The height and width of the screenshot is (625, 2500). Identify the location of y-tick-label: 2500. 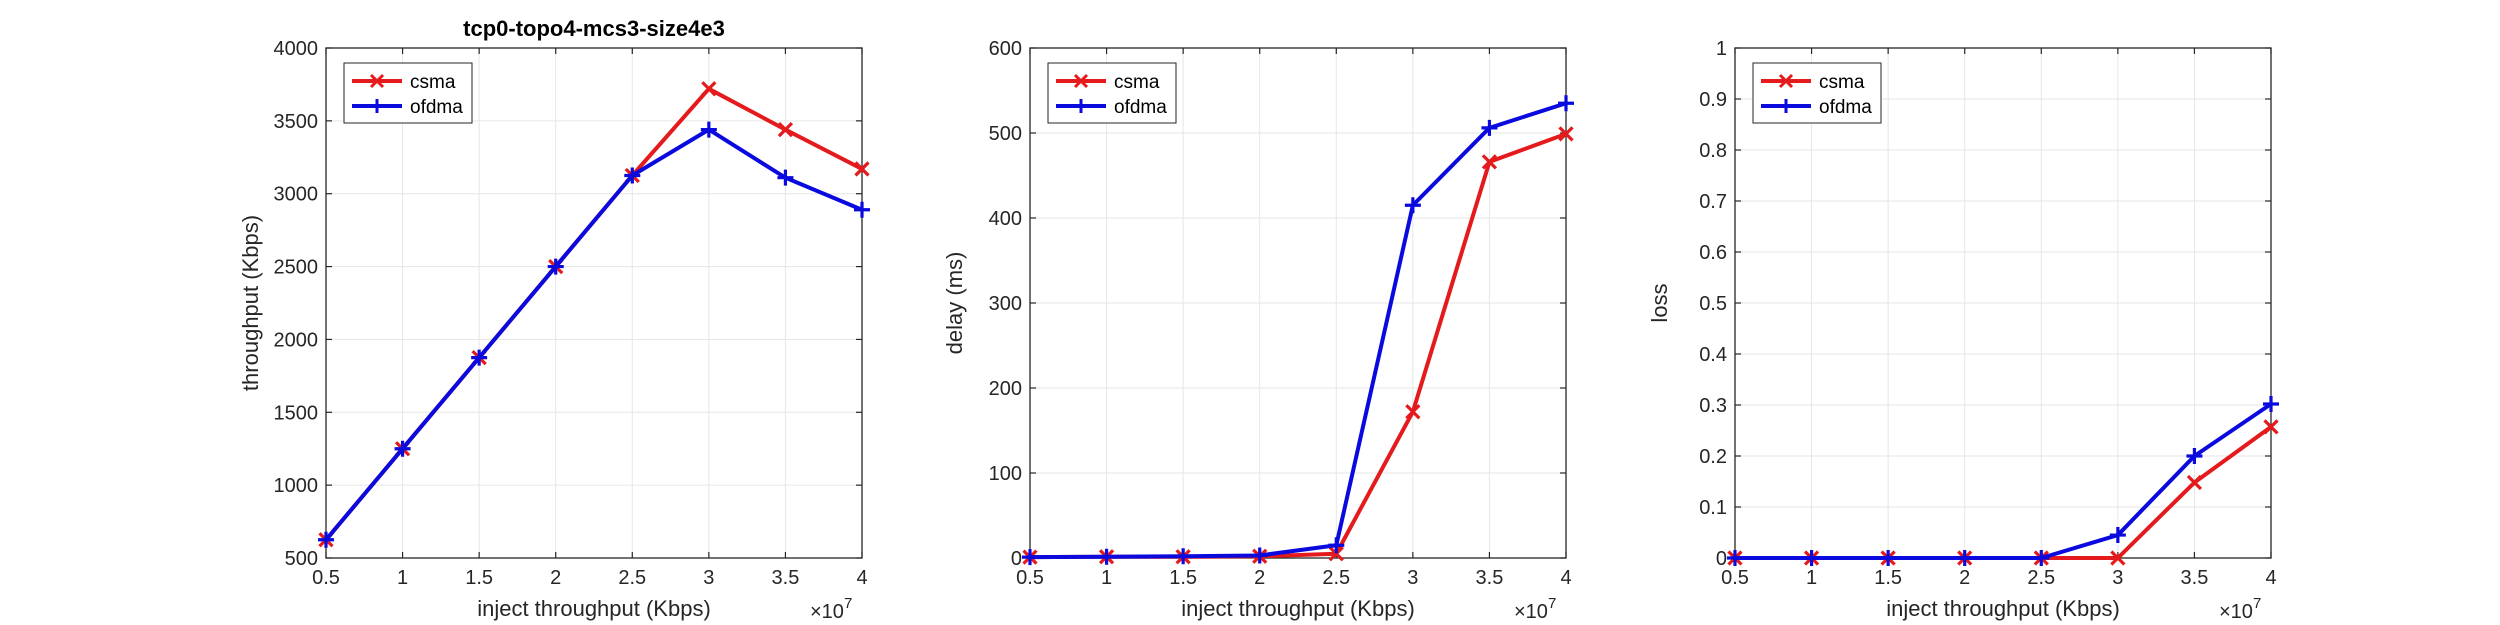
(296, 268).